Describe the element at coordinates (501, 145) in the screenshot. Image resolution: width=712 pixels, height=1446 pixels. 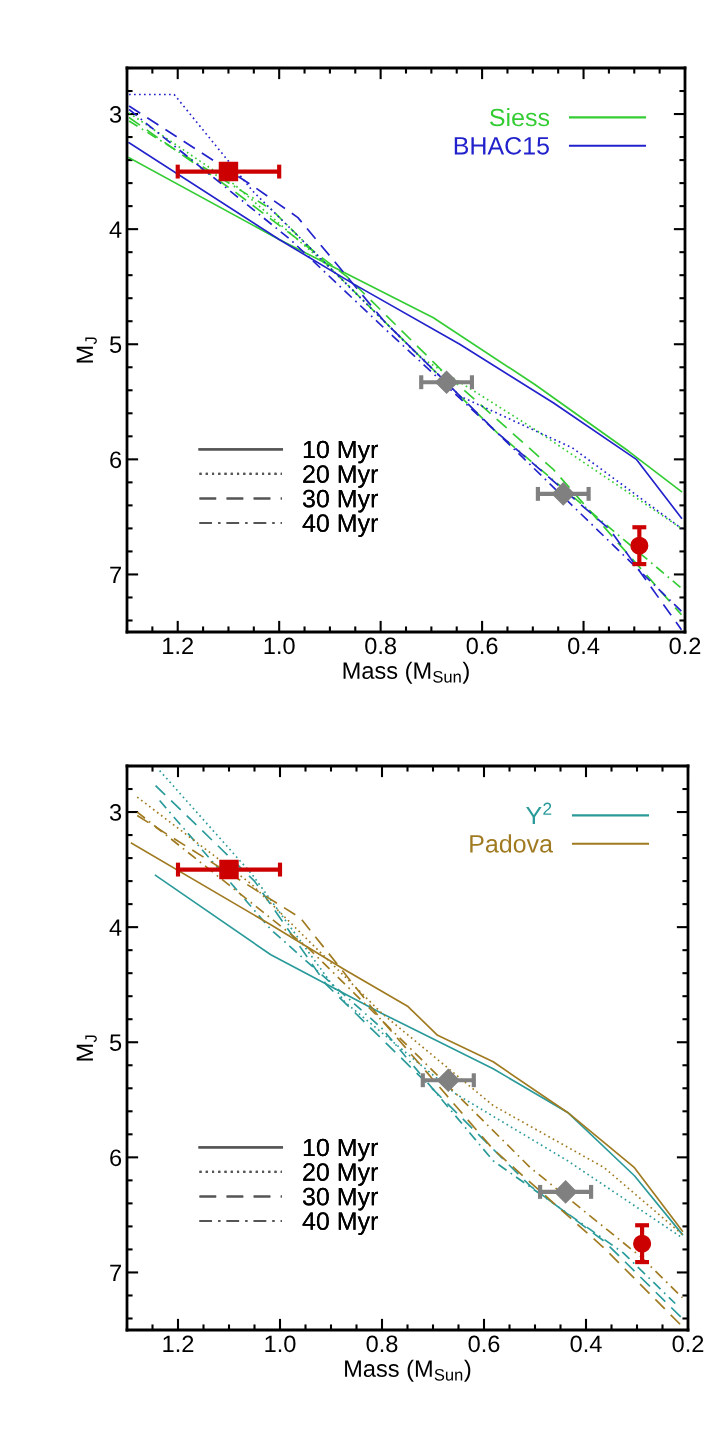
I see `legend-label: BHAC15` at that location.